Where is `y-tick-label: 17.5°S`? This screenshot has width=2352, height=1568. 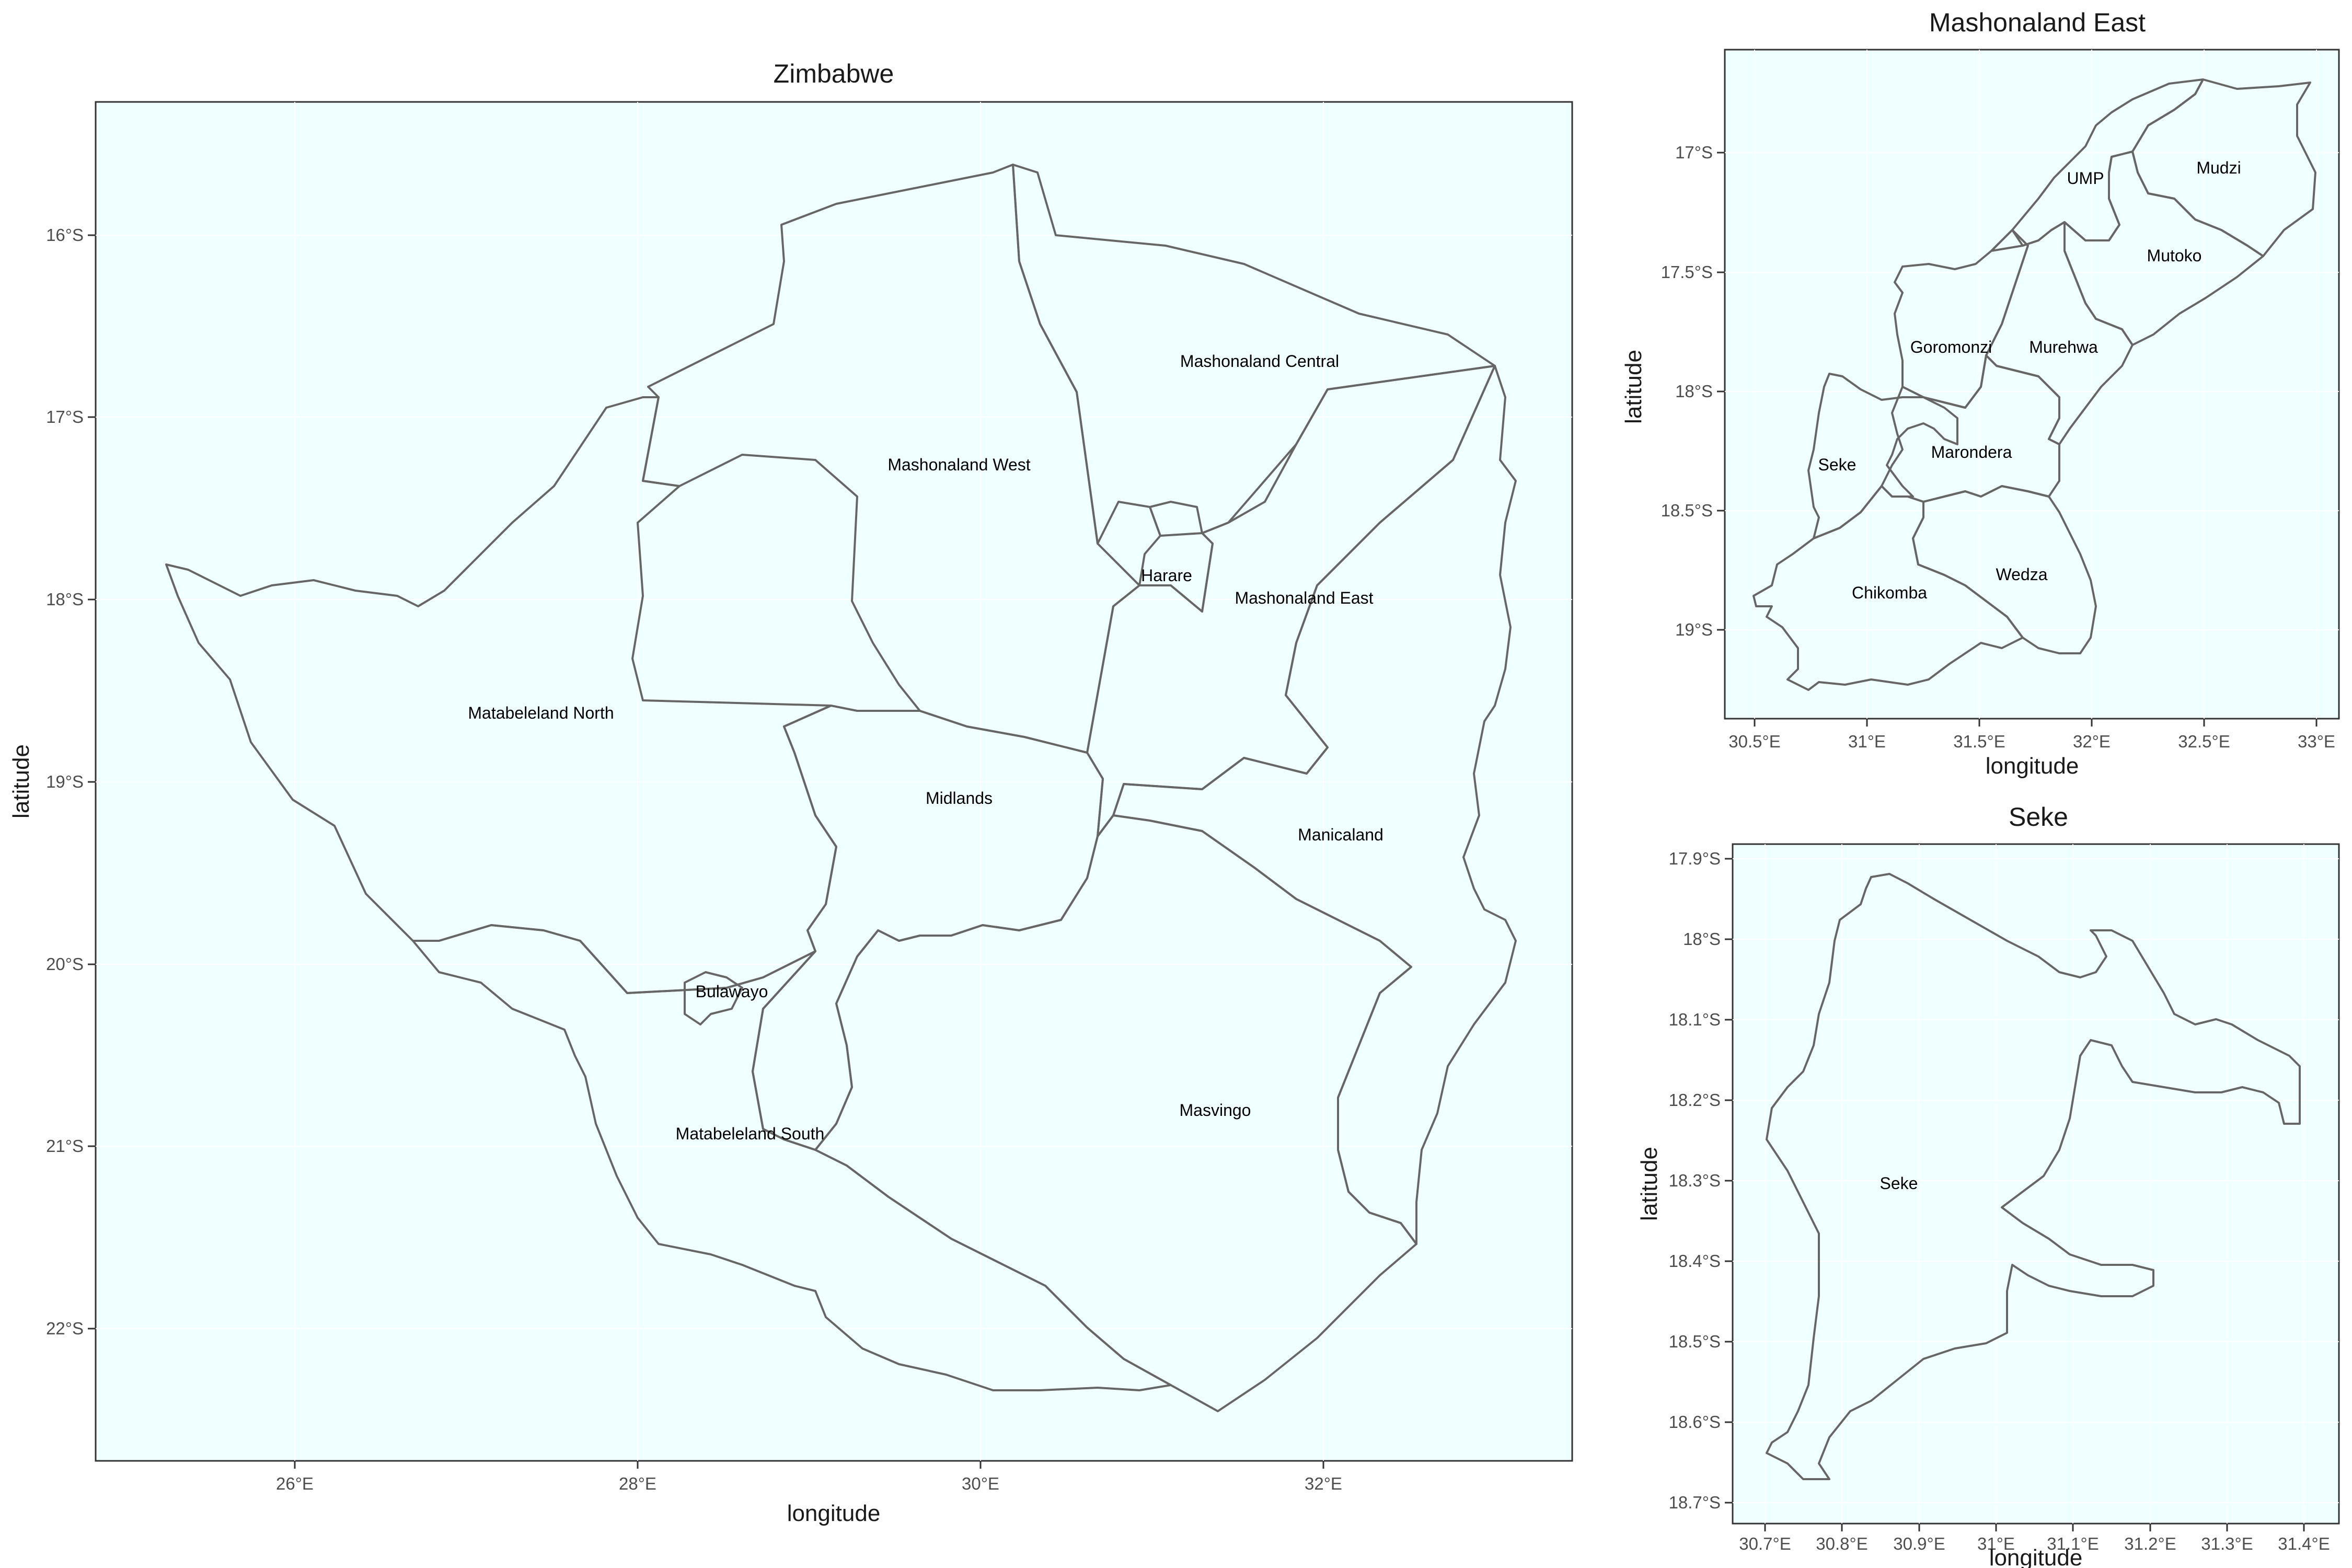
y-tick-label: 17.5°S is located at coordinates (1687, 272).